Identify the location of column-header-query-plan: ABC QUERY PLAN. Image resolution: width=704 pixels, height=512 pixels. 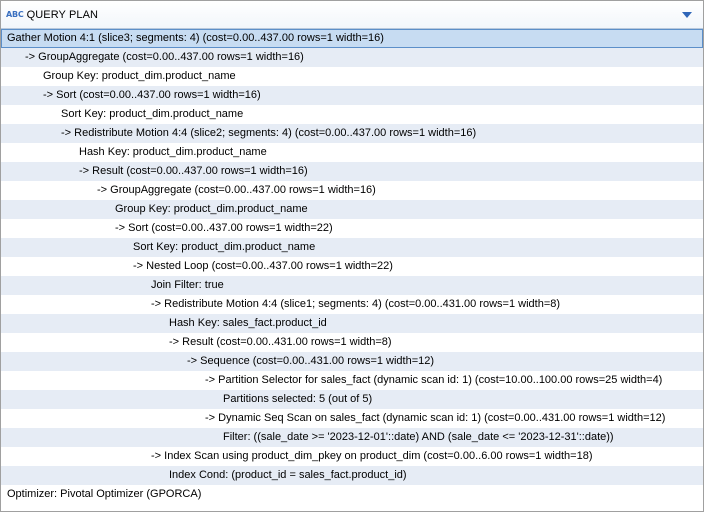
(352, 15).